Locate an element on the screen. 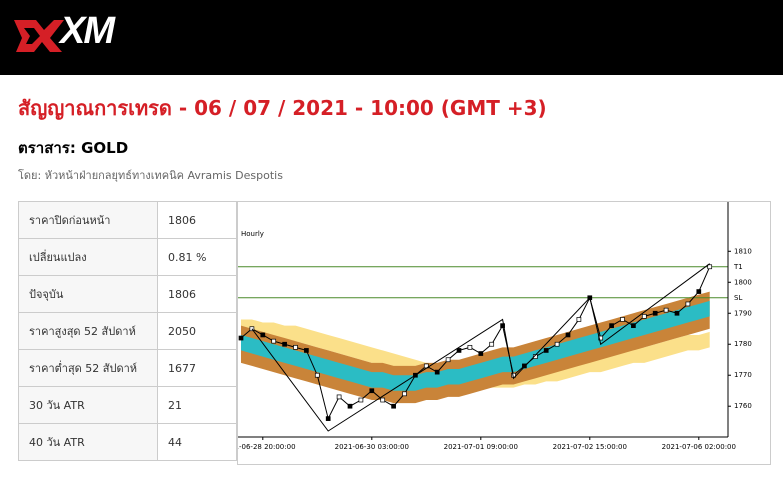 This screenshot has width=783, height=478. y-tick-label: 1790 is located at coordinates (743, 313).